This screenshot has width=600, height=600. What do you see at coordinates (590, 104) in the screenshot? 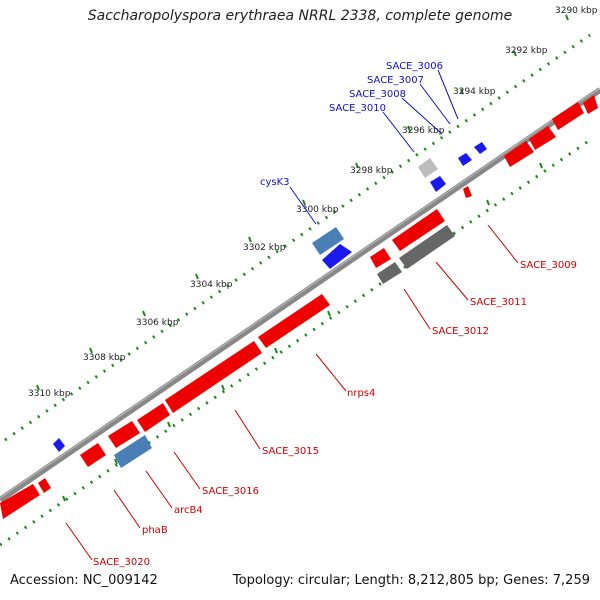
I see `gene-small-red-top` at bounding box center [590, 104].